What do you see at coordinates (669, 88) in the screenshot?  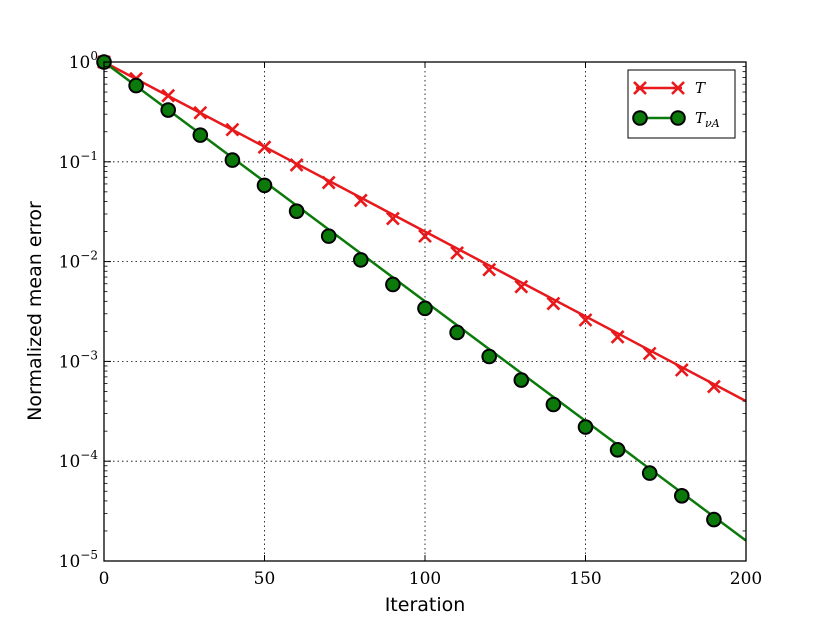 I see `legend-entry: T` at bounding box center [669, 88].